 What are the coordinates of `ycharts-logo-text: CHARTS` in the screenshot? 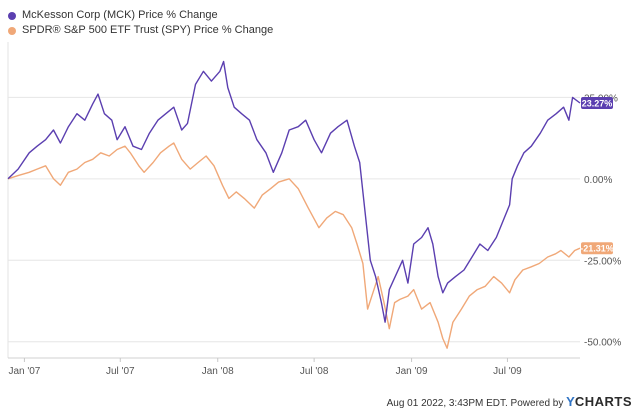 It's located at (603, 401).